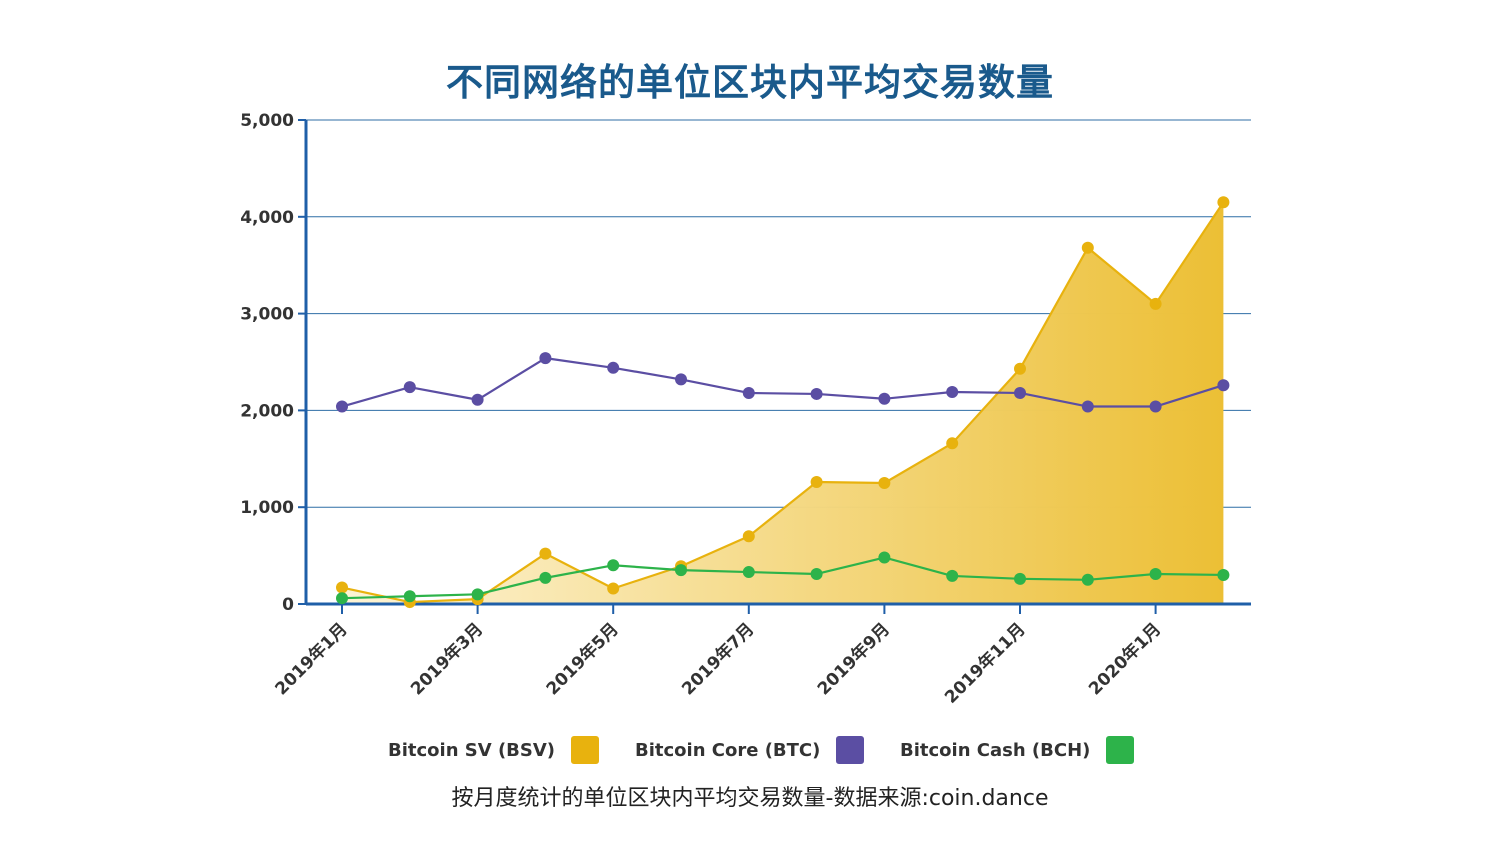 The width and height of the screenshot is (1500, 844). Describe the element at coordinates (585, 750) in the screenshot. I see `legend-swatch-bsv` at that location.